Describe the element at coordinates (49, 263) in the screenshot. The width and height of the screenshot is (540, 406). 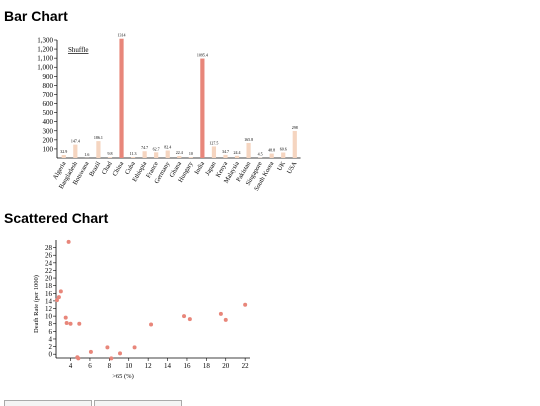
I see `scatter-y-tick-label: 24` at that location.